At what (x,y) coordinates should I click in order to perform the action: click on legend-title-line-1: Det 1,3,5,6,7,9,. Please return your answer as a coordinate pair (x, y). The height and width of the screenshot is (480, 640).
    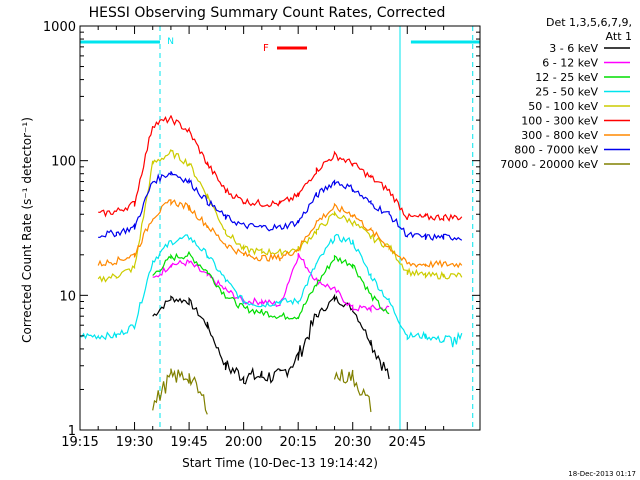
    Looking at the image, I should click on (589, 22).